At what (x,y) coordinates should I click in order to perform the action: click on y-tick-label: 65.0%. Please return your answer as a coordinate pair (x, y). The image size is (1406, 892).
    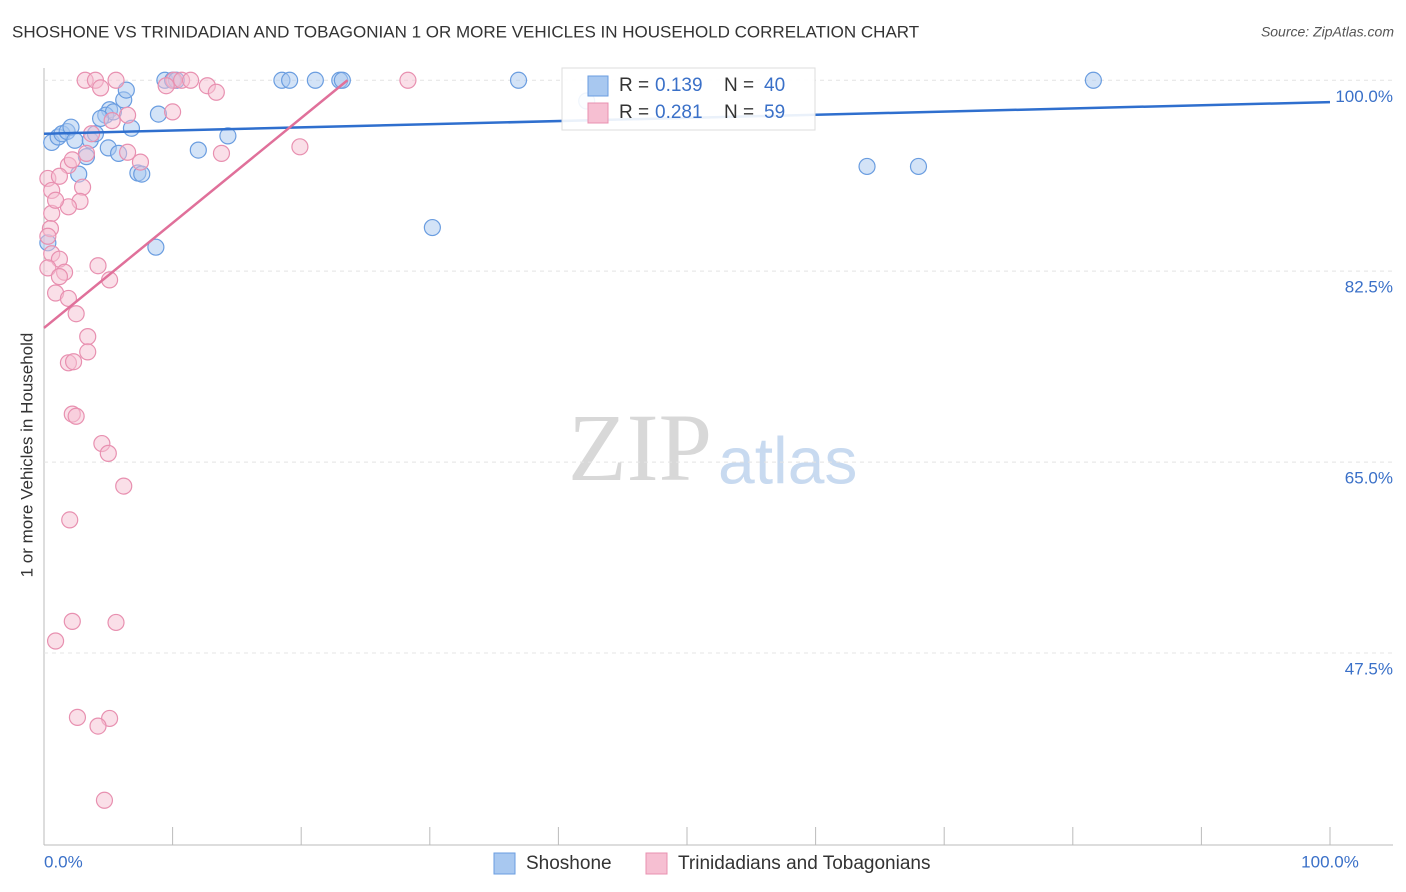
    Looking at the image, I should click on (1369, 478).